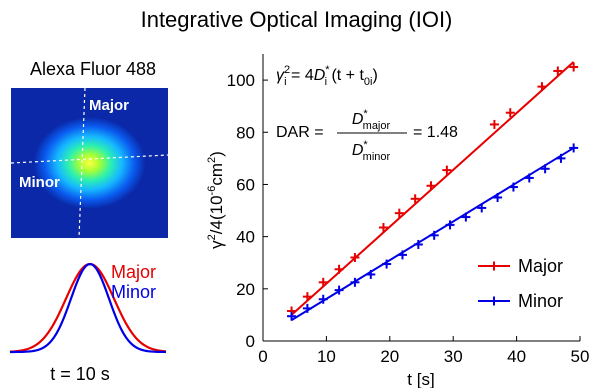 The width and height of the screenshot is (593, 388). What do you see at coordinates (371, 120) in the screenshot?
I see `dar-numerator: D* major` at bounding box center [371, 120].